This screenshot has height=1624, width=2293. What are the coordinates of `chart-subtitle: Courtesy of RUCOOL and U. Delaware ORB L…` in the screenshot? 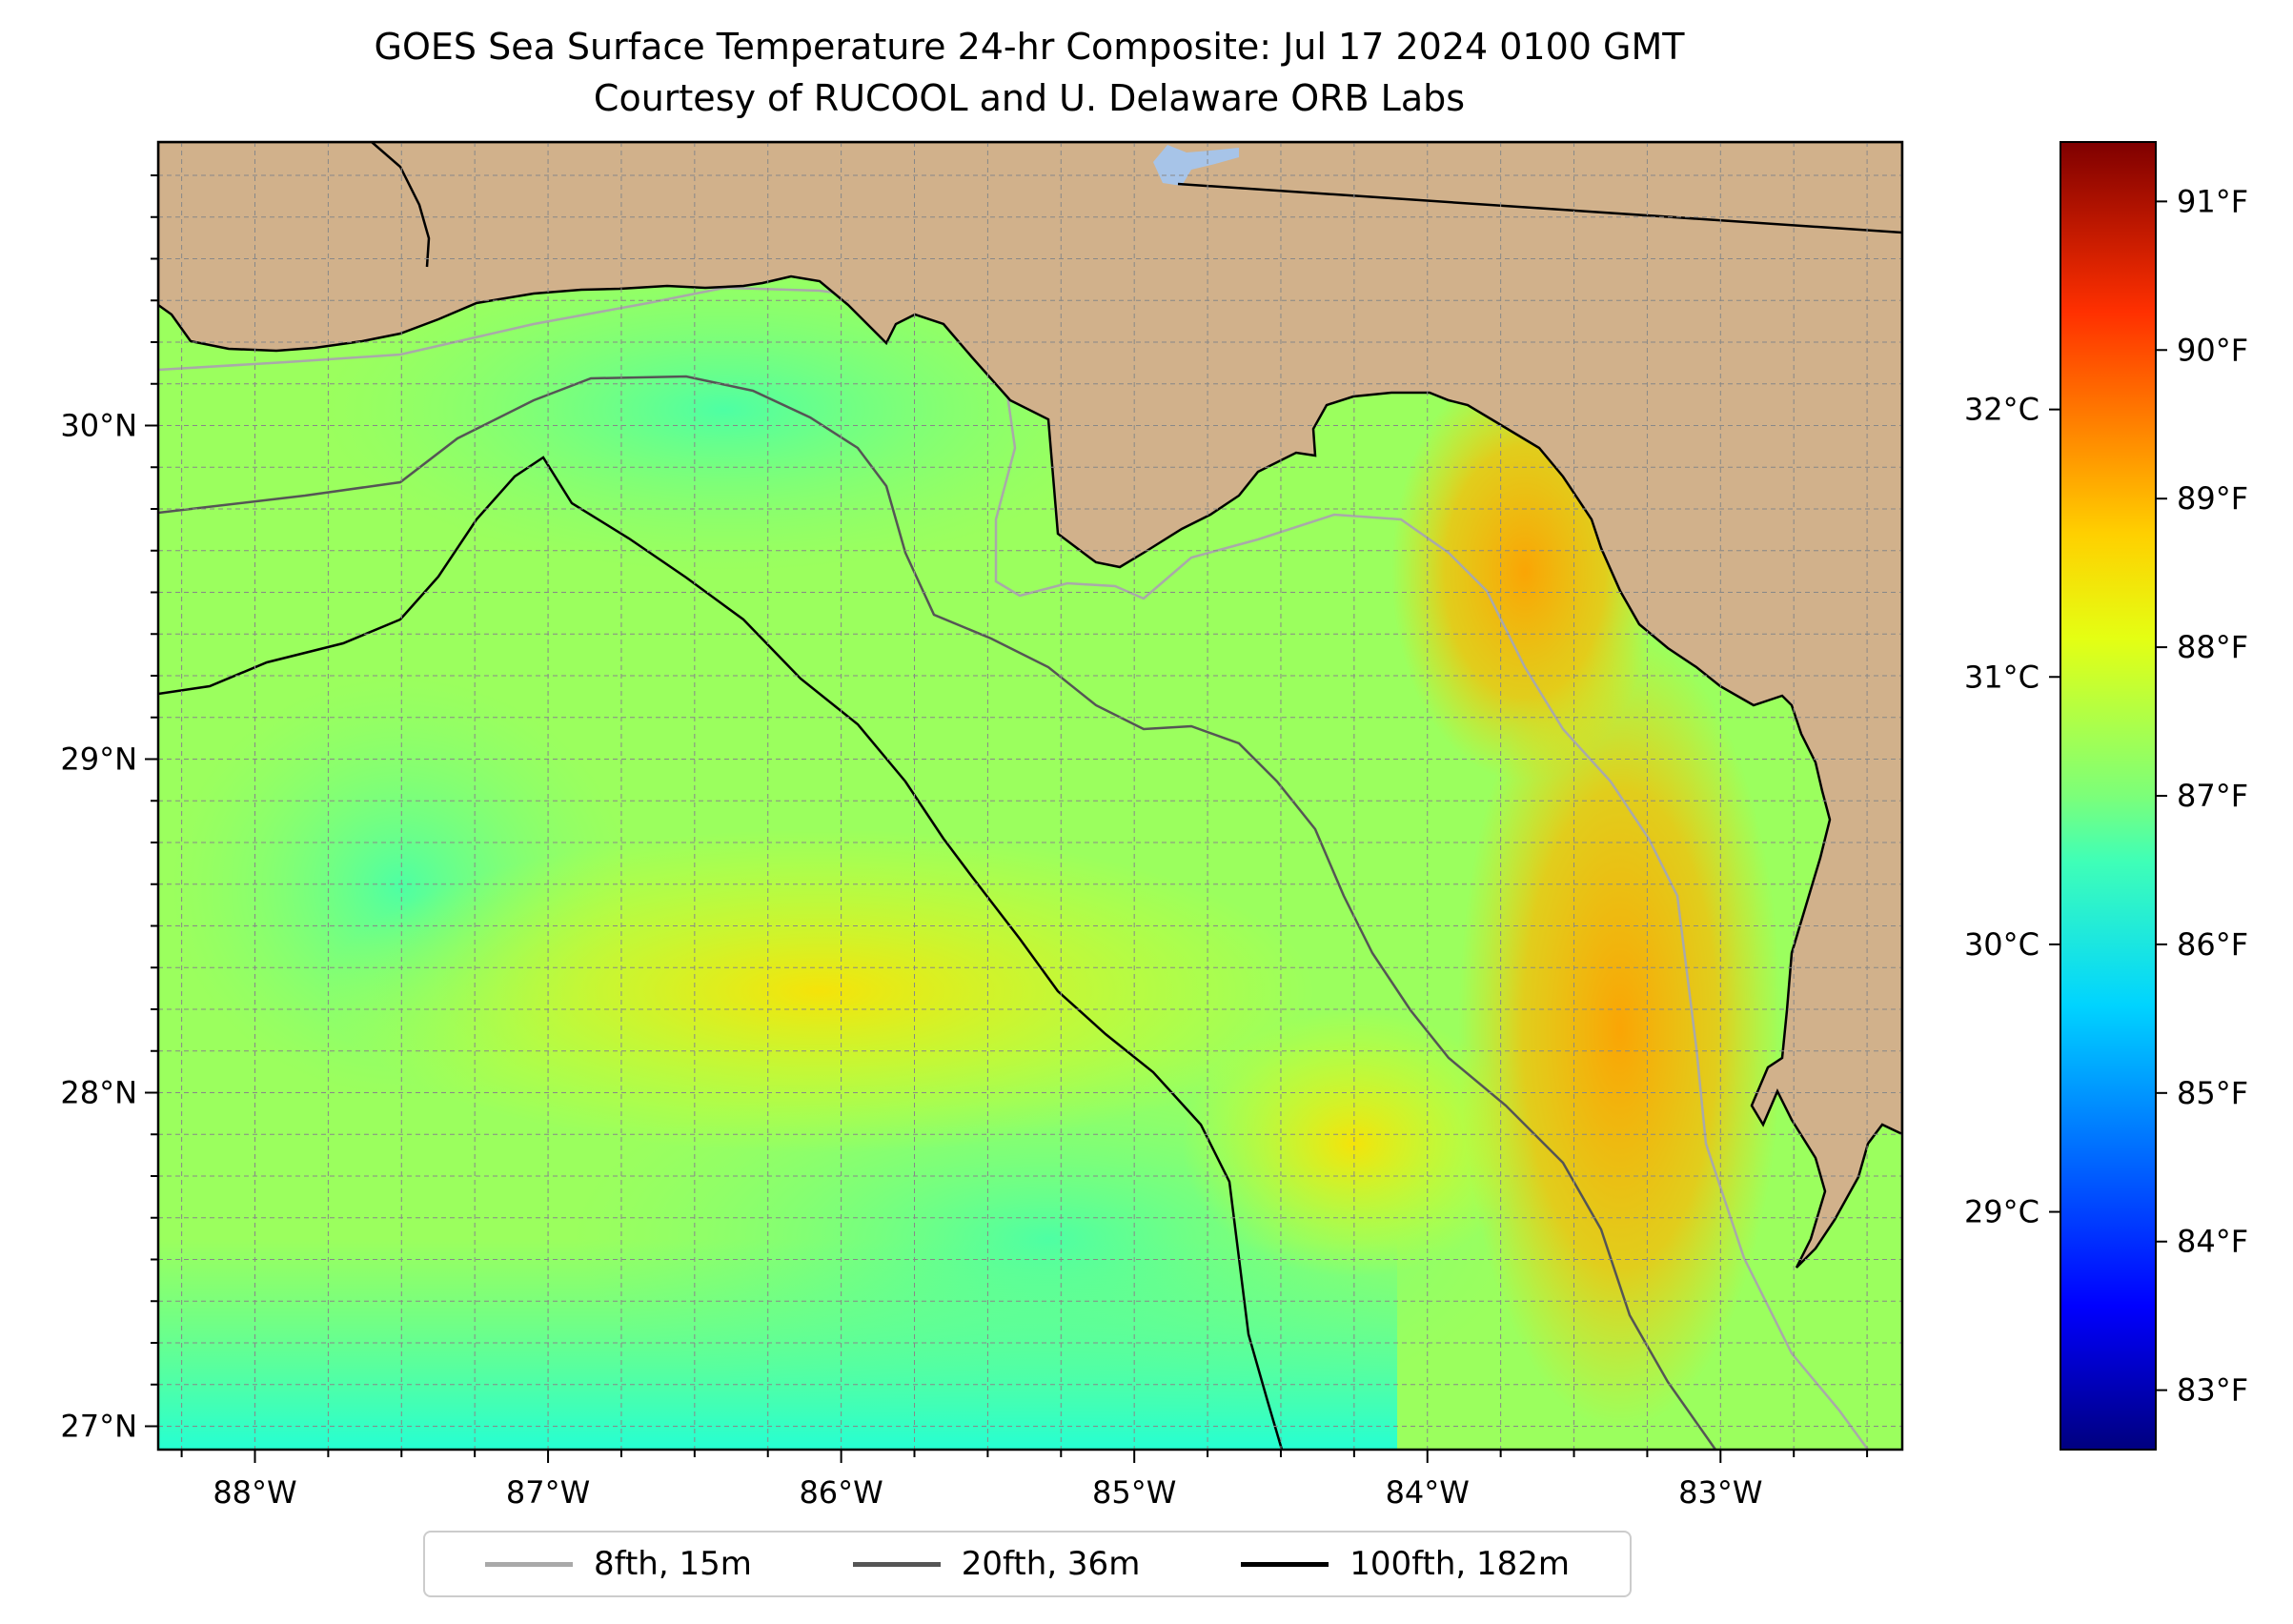 It's located at (1030, 98).